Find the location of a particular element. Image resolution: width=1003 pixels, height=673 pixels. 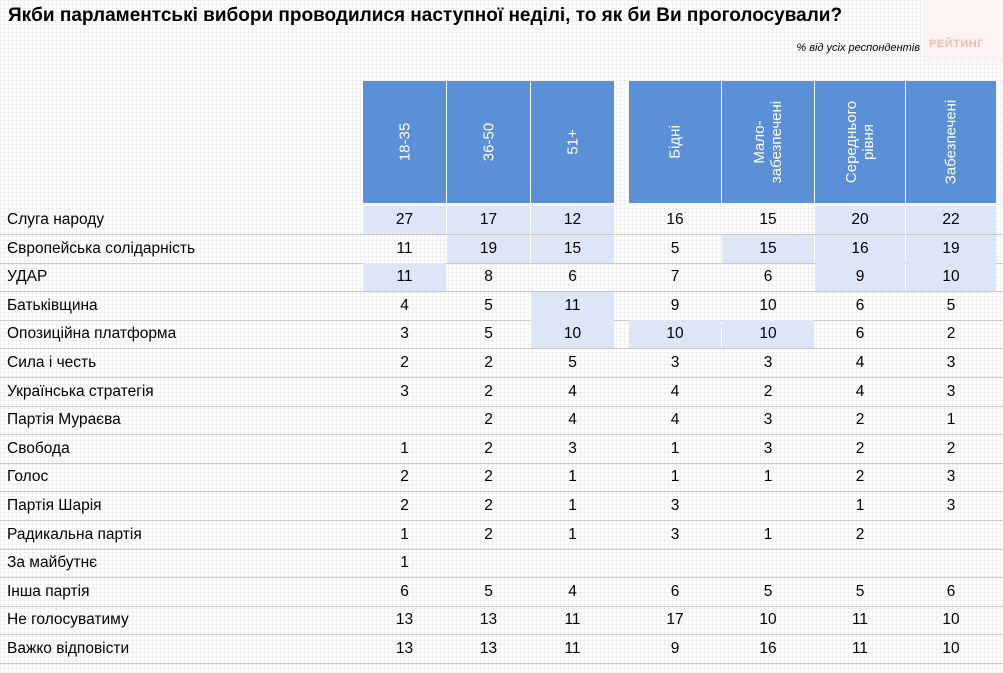

column-header-label: 18-35 is located at coordinates (404, 142).